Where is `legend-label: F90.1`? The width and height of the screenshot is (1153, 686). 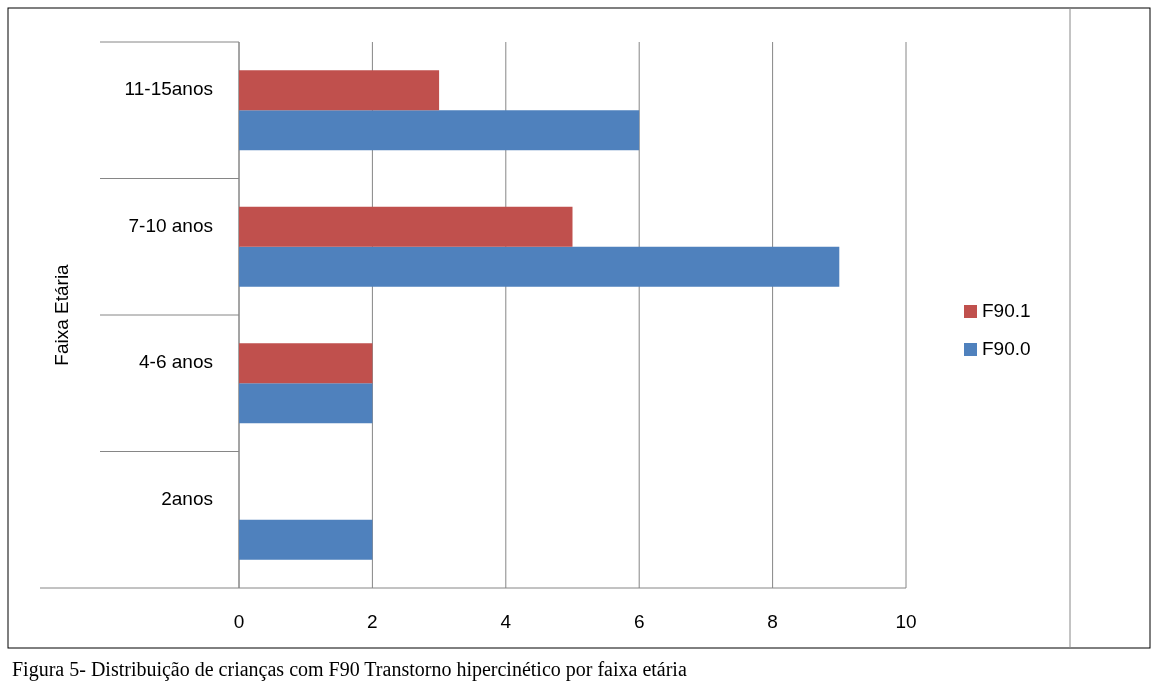
legend-label: F90.1 is located at coordinates (1006, 311).